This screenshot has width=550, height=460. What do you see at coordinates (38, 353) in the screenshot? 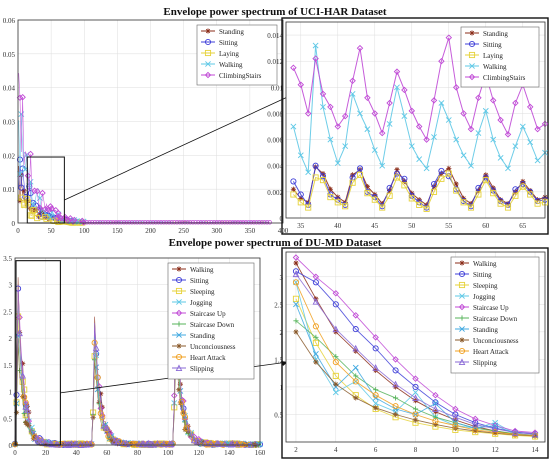
I see `du-zoom-region-box` at bounding box center [38, 353].